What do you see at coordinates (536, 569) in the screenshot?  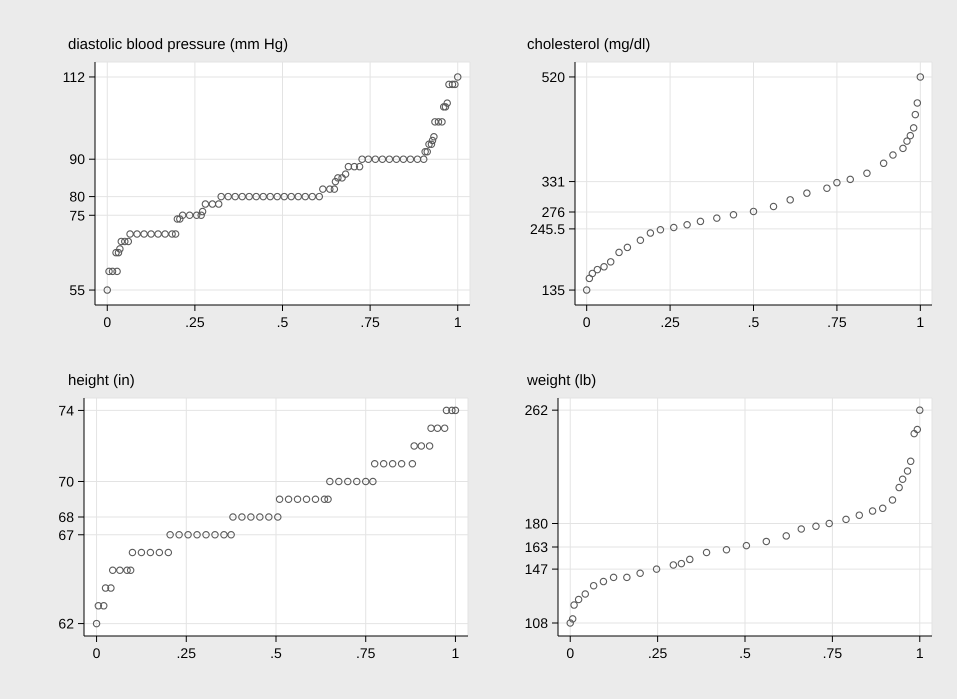 I see `y-tick-label: 147` at bounding box center [536, 569].